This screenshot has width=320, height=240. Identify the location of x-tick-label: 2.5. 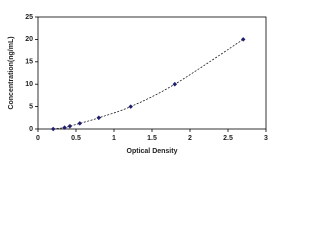
(228, 138).